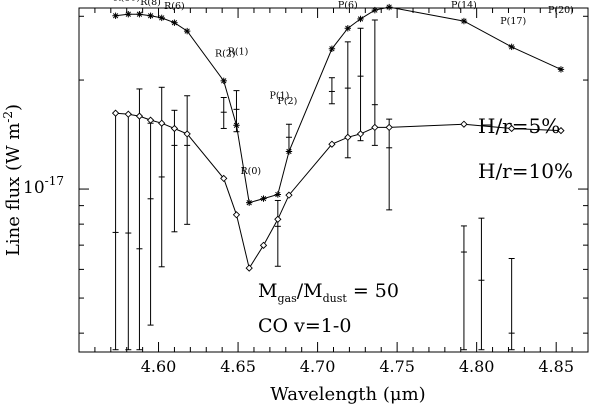 The width and height of the screenshot is (600, 410). What do you see at coordinates (348, 5) in the screenshot?
I see `transition-label: P(6)` at bounding box center [348, 5].